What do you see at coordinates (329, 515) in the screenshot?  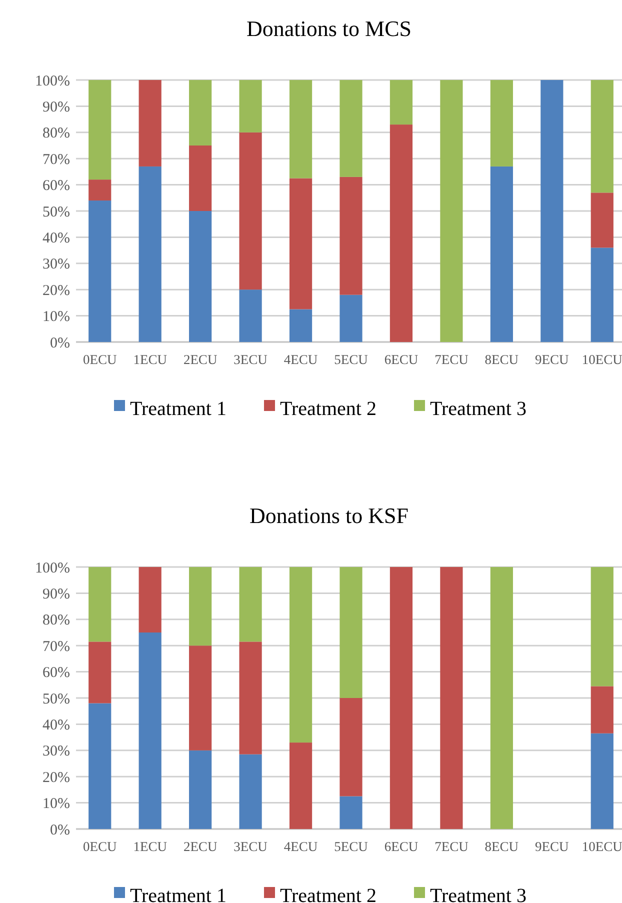 I see `chart-title: Donations to KSF` at bounding box center [329, 515].